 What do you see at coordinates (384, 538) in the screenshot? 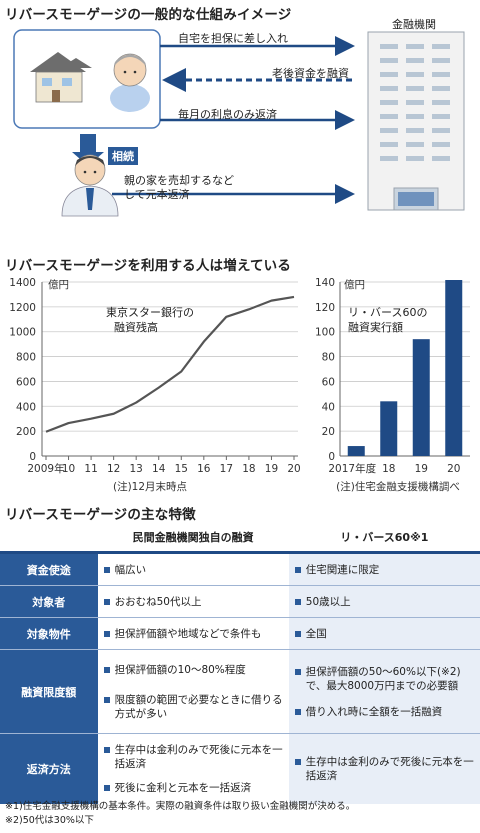
I see `header-rebirth60: リ・バース60※1` at bounding box center [384, 538].